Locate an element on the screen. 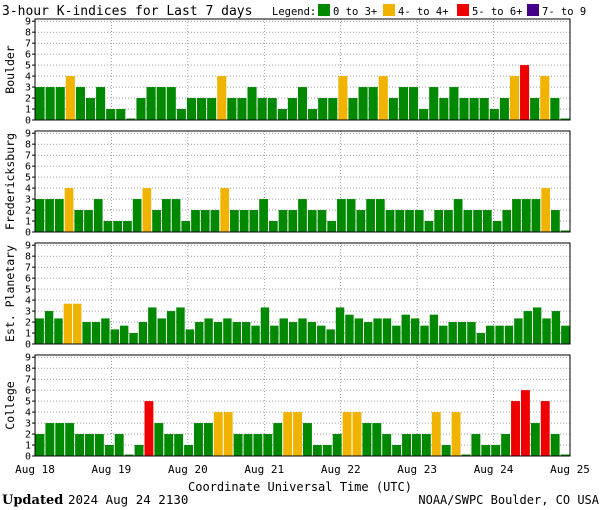 Image resolution: width=600 pixels, height=510 pixels. legend-label: Legend: is located at coordinates (294, 12).